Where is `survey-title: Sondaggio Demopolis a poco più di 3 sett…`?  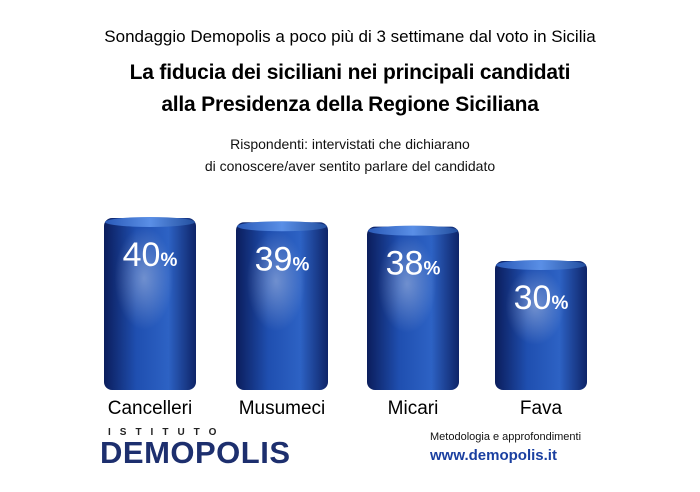
survey-title: Sondaggio Demopolis a poco più di 3 sett… is located at coordinates (350, 36).